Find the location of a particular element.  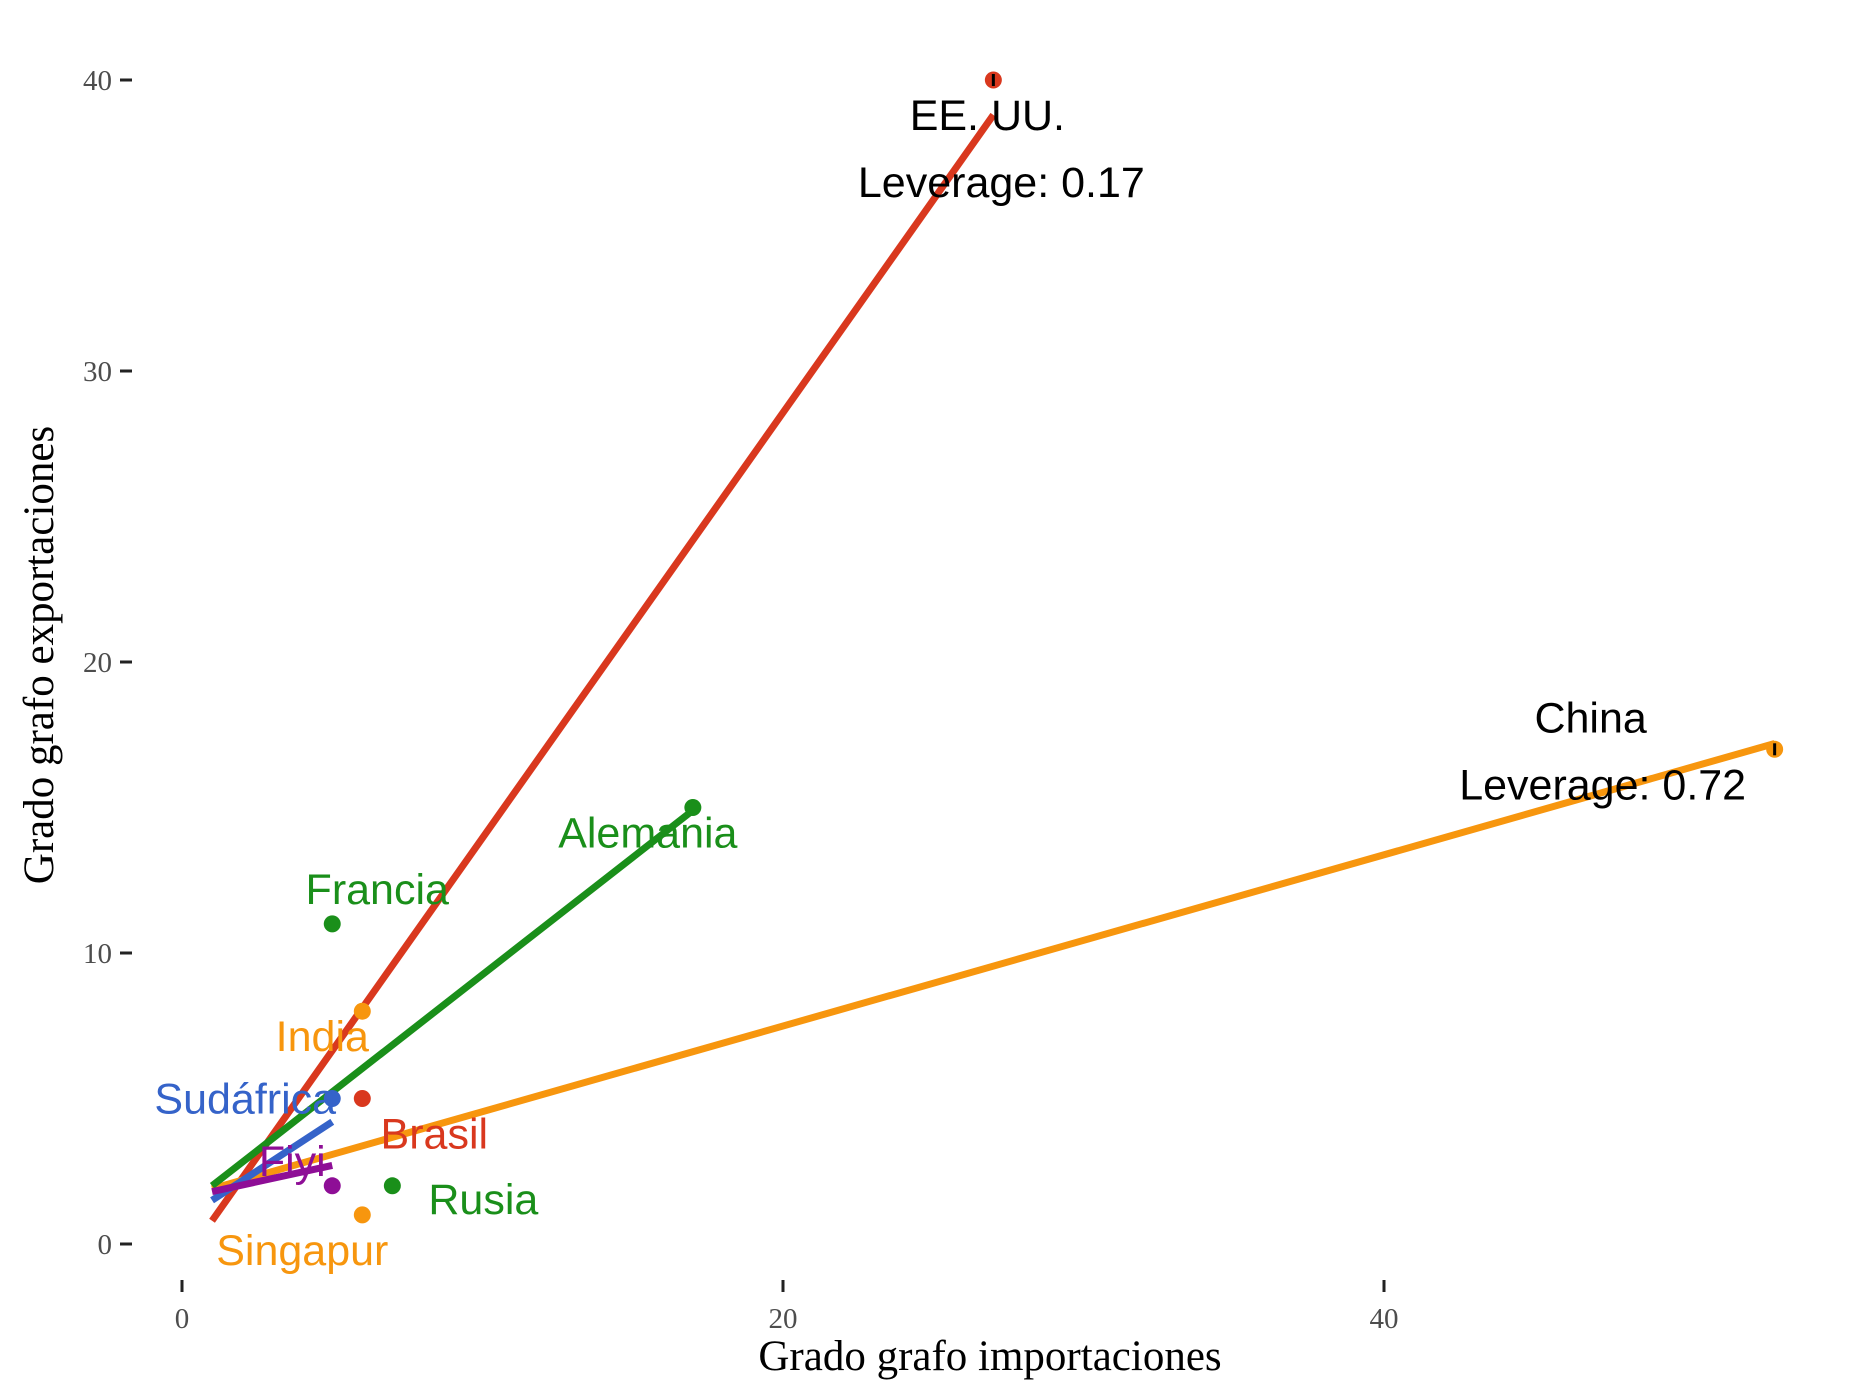

annotation-leverage: Leverage: 0.17 is located at coordinates (1001, 183).